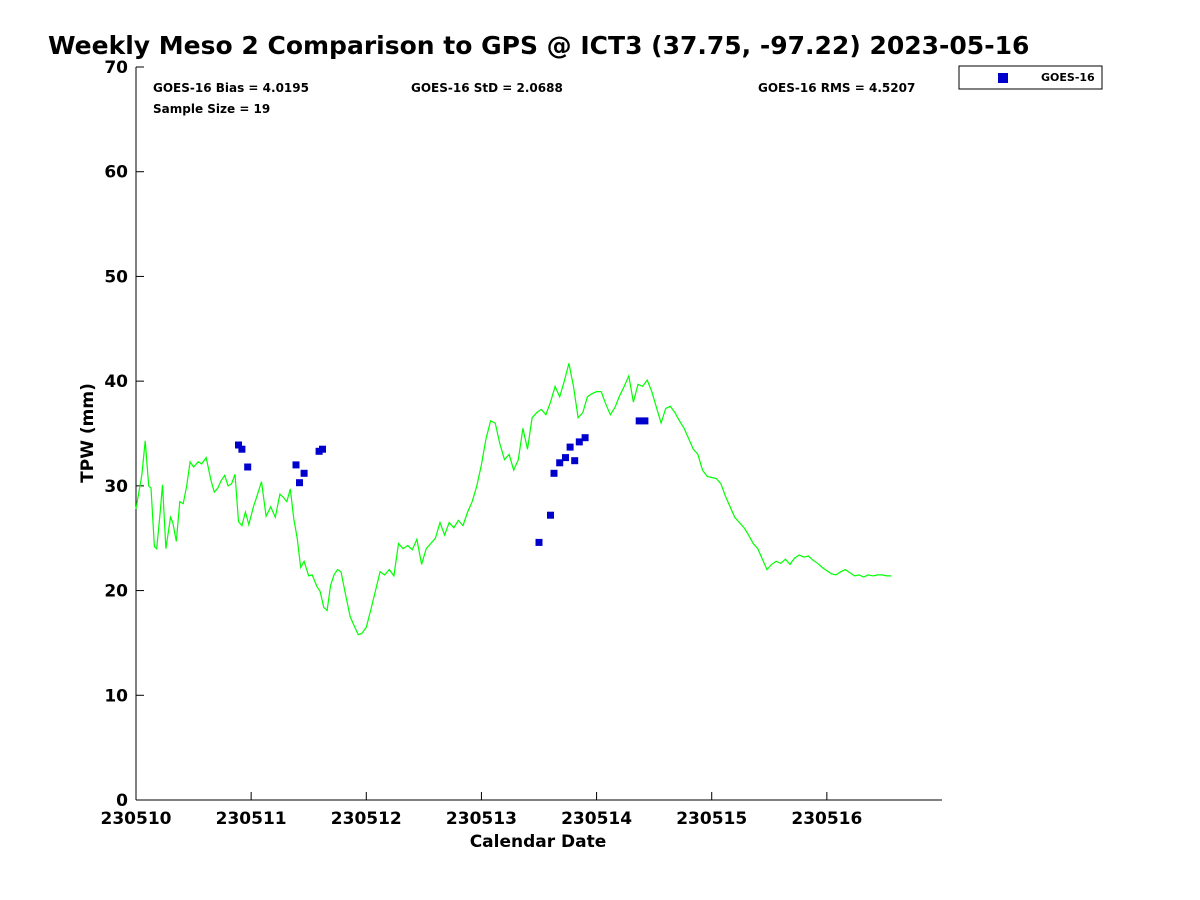 This screenshot has height=900, width=1200. I want to click on x-tick-label: 230516, so click(826, 819).